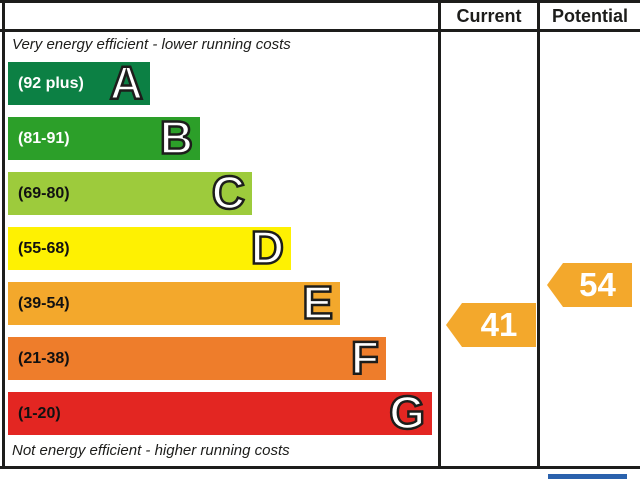  I want to click on band-c-letter: C, so click(229, 192).